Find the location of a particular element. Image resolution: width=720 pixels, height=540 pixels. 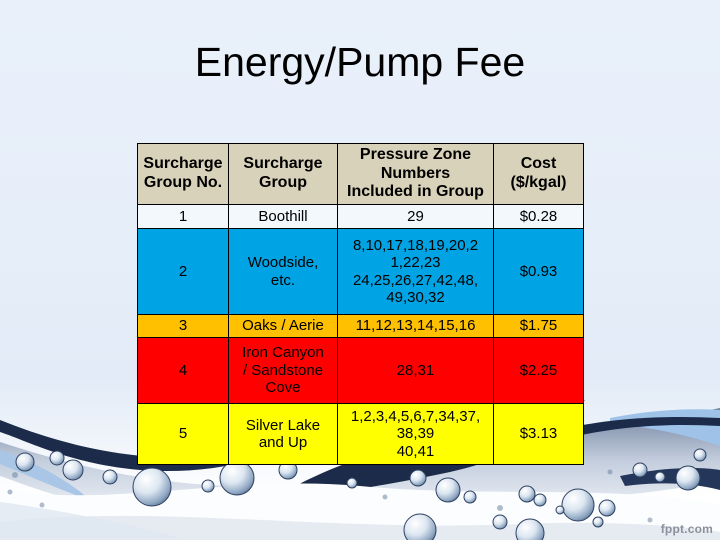

cell-group-no: 3 is located at coordinates (183, 326).